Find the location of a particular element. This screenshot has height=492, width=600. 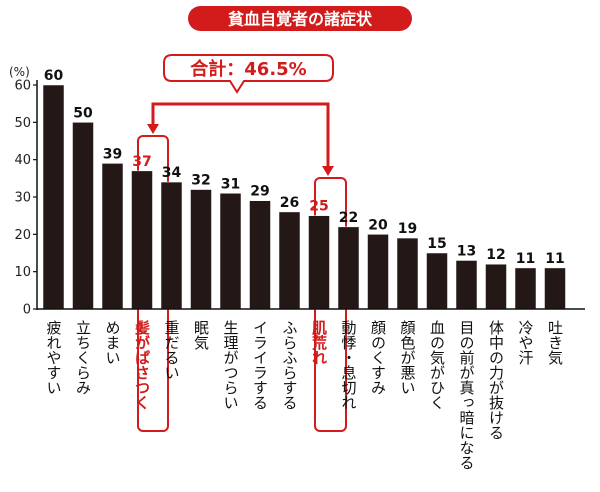

category-label: 顔のくすみ is located at coordinates (378, 357).